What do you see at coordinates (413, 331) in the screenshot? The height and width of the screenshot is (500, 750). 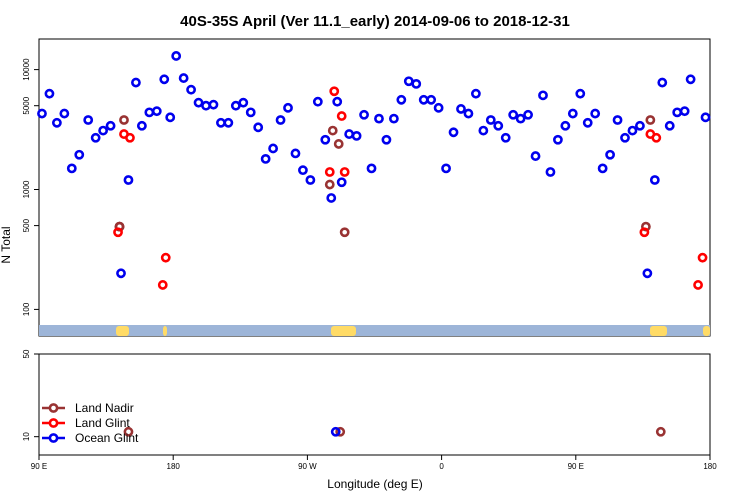 I see `land-patches` at bounding box center [413, 331].